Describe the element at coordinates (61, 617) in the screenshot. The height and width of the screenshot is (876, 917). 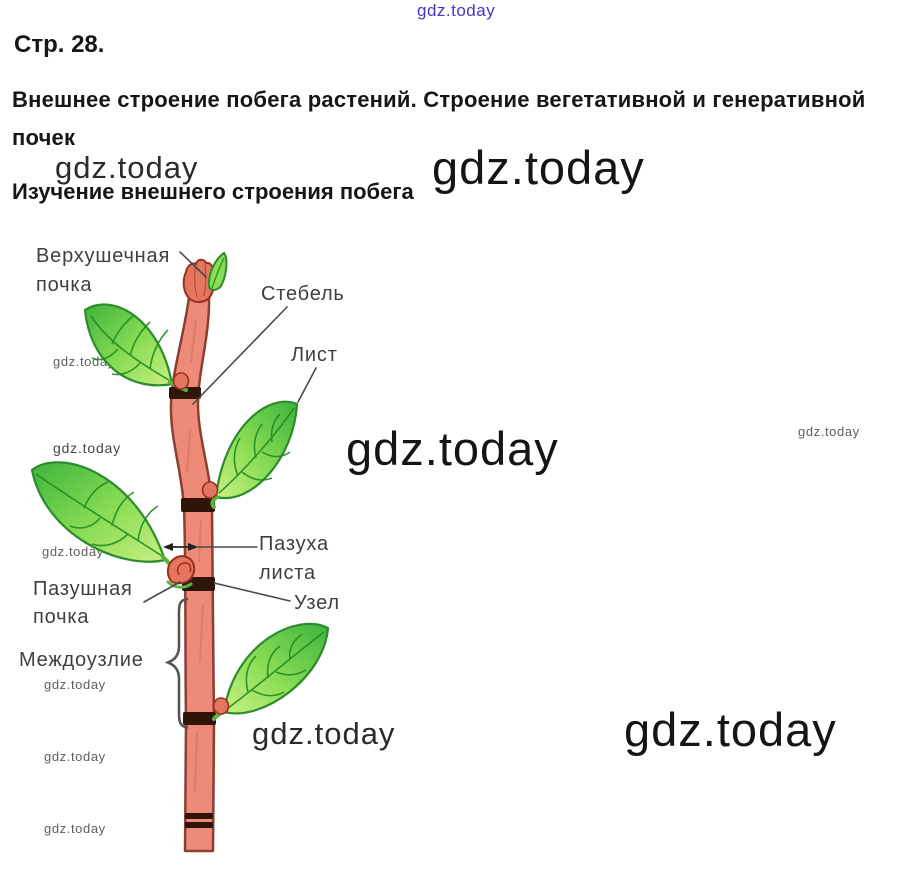
I see `label-axillary-bud-line2: почка` at that location.